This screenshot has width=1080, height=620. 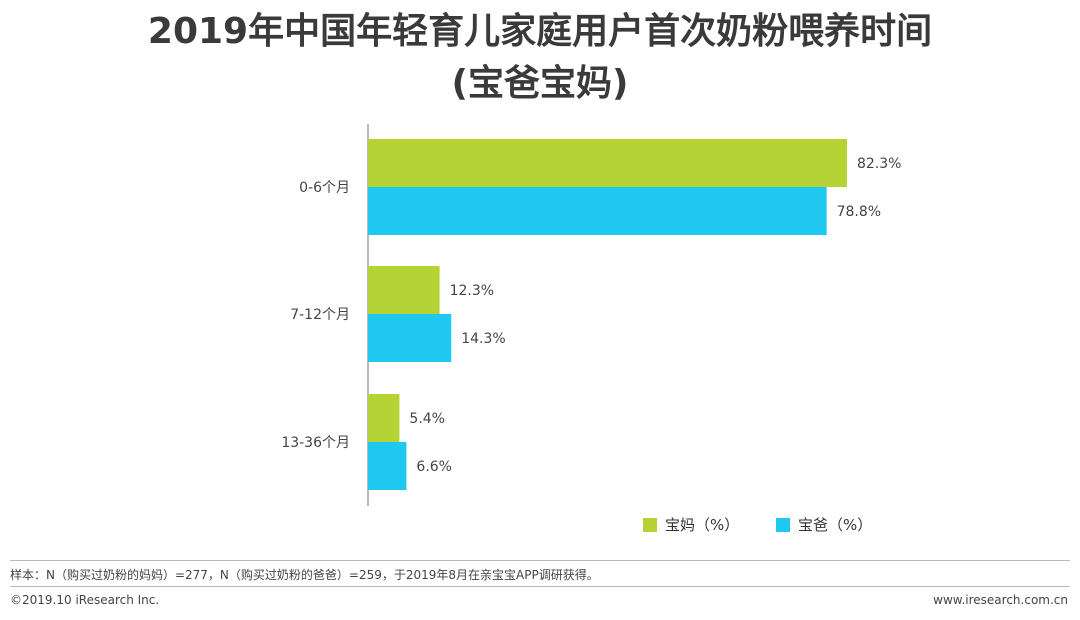 What do you see at coordinates (879, 164) in the screenshot?
I see `data-label: 82.3%` at bounding box center [879, 164].